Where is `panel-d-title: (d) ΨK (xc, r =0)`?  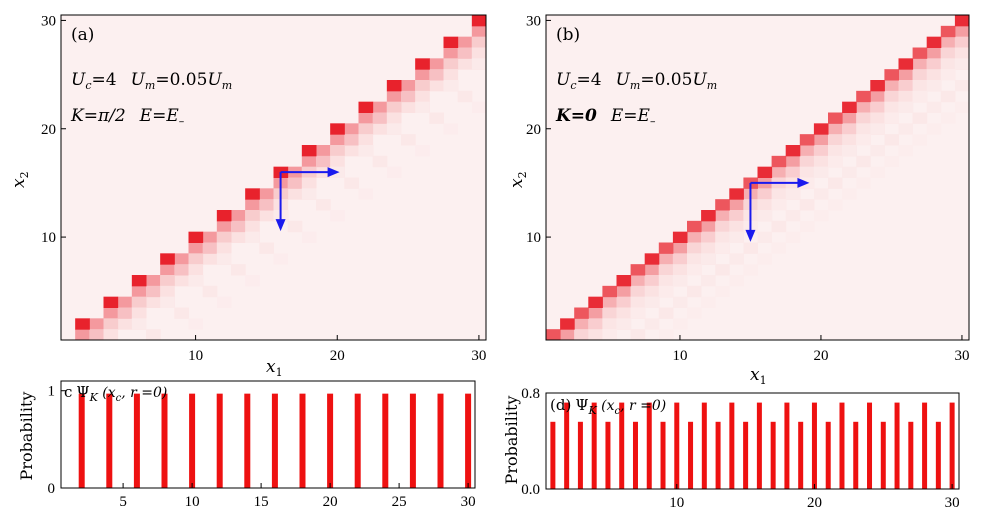
panel-d-title: (d) ΨK (xc, r =0) is located at coordinates (608, 406).